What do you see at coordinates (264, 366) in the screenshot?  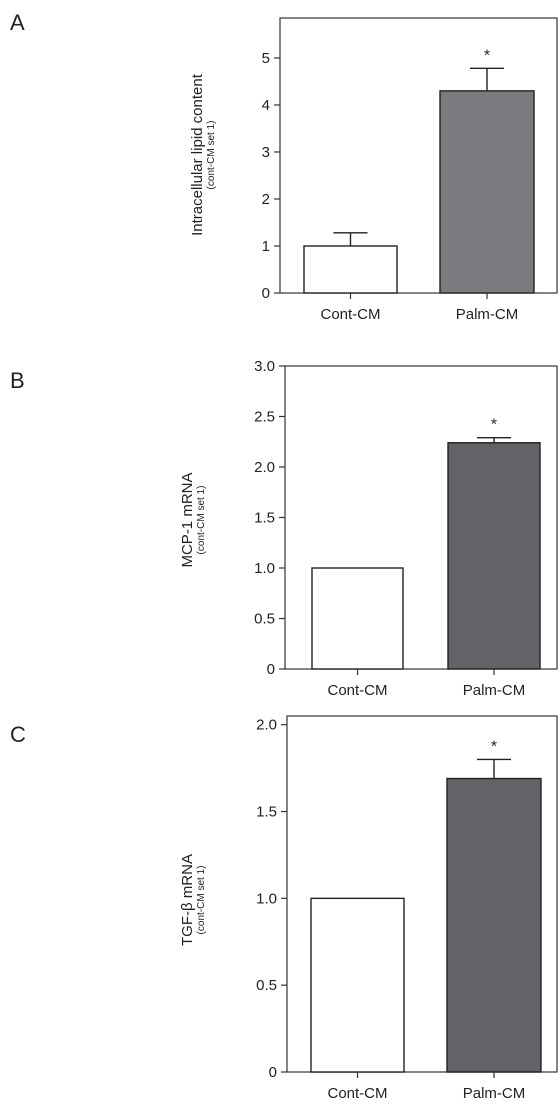 I see `y-tick-label: 3.0` at bounding box center [264, 366].